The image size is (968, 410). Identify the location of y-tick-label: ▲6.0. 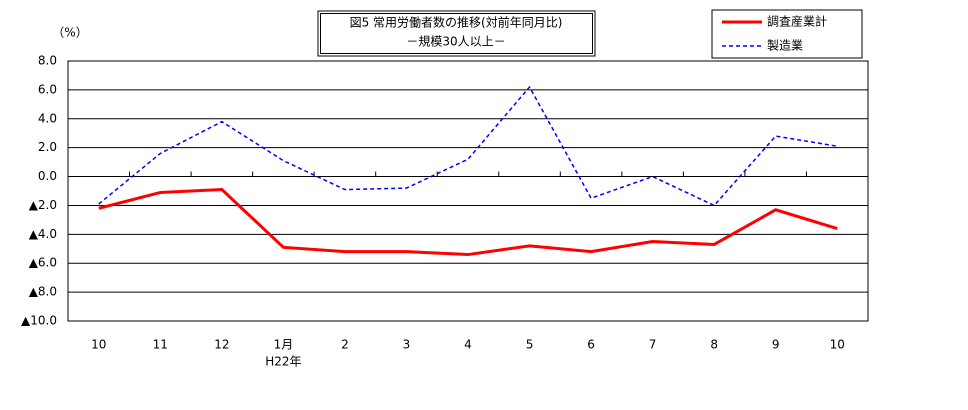
(43, 263).